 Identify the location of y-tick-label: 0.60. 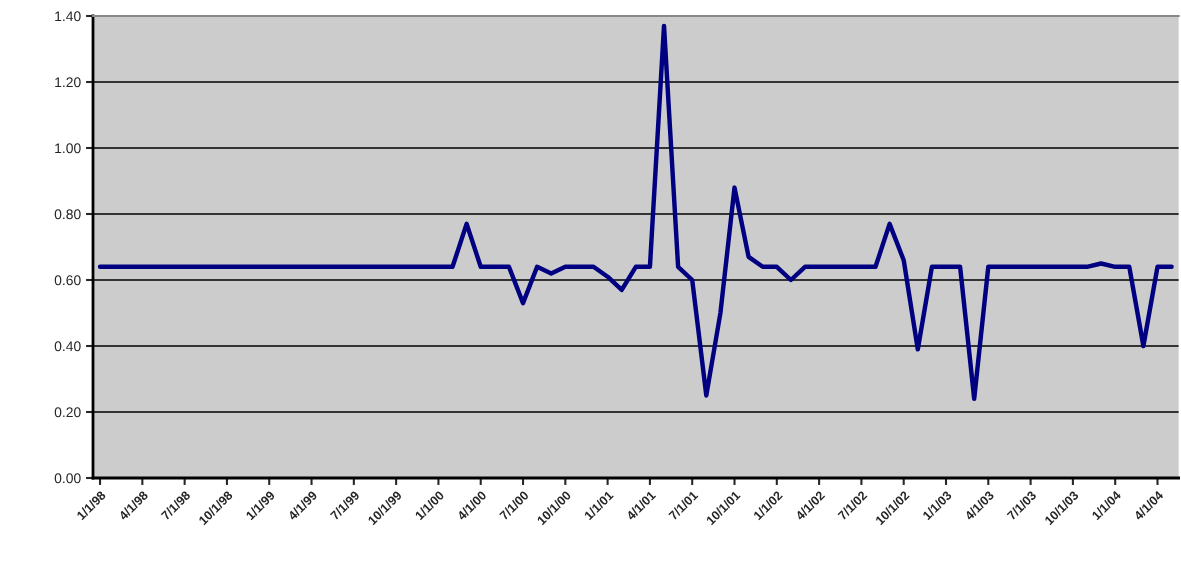
(67, 280).